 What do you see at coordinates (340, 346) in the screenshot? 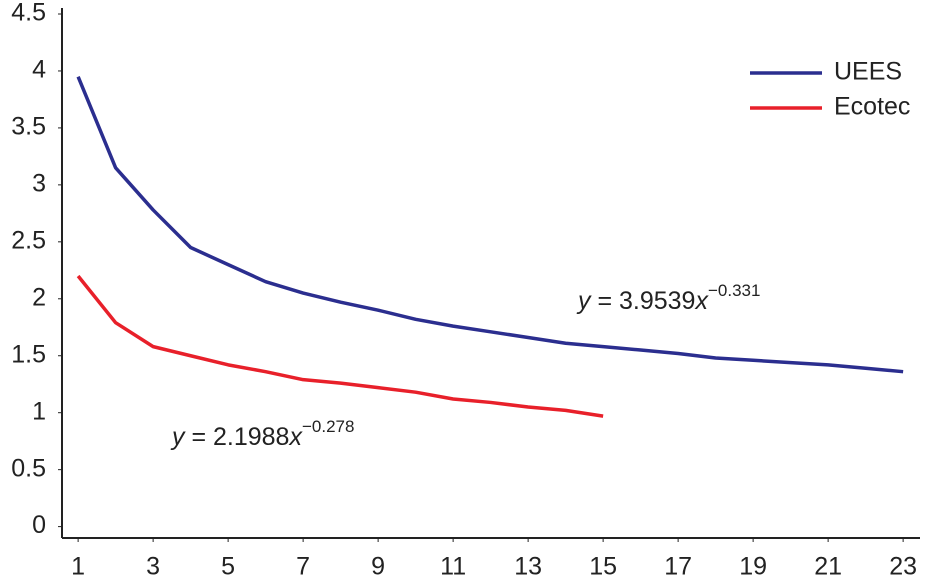
I see `series-line` at bounding box center [340, 346].